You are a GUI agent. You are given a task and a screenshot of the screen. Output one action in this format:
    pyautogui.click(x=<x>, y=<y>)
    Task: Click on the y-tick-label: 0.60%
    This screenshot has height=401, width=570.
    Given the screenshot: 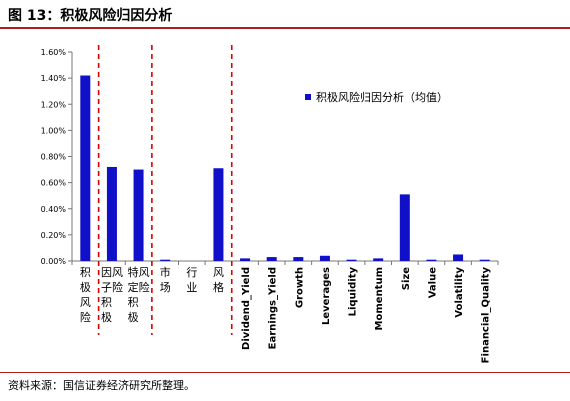 What is the action you would take?
    pyautogui.click(x=54, y=183)
    